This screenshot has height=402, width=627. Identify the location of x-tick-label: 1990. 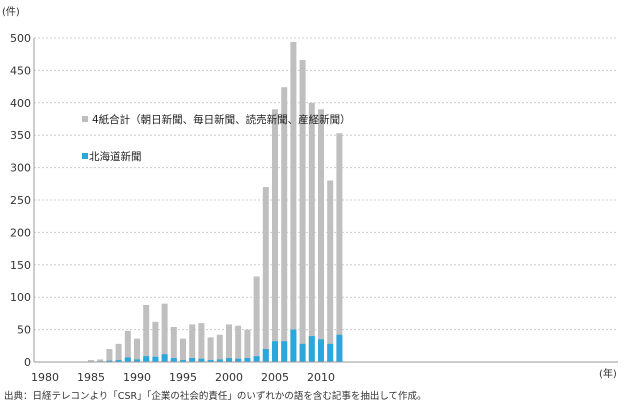
(137, 377).